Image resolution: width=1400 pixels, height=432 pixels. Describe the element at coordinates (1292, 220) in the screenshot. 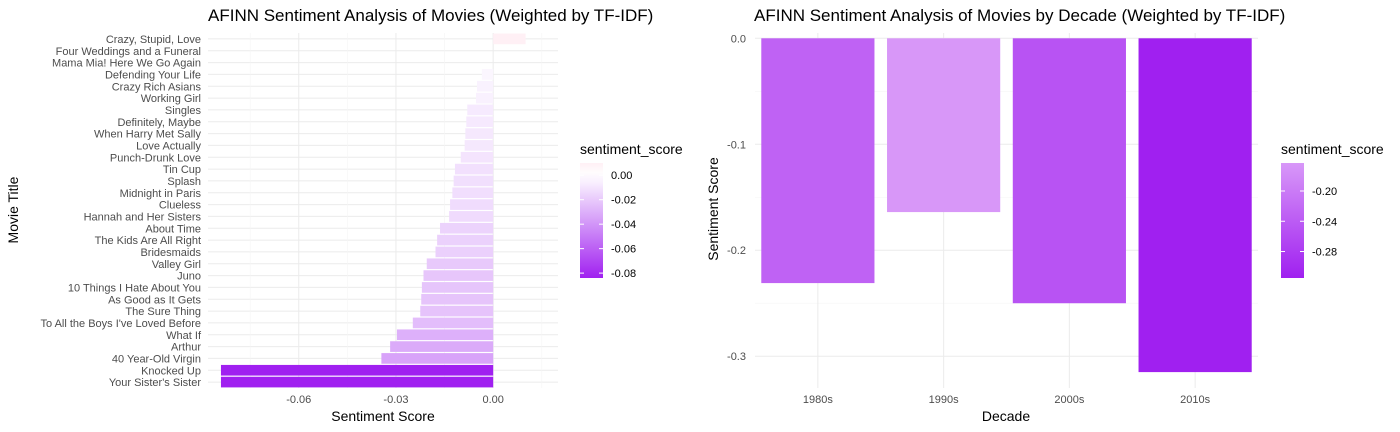

I see `right-legend-colorbar` at that location.